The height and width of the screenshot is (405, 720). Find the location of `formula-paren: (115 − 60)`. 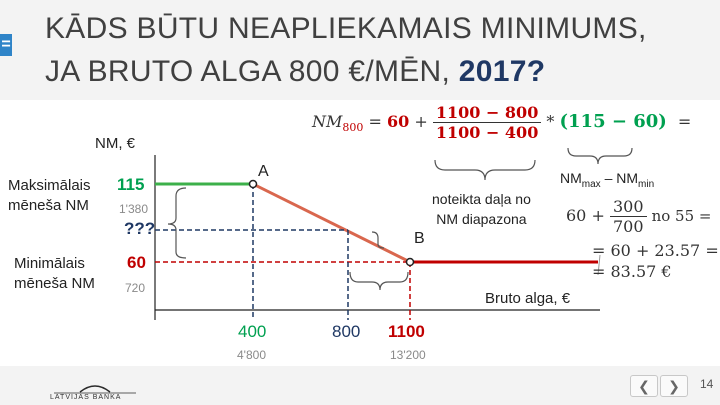

formula-paren: (115 − 60) is located at coordinates (613, 121).